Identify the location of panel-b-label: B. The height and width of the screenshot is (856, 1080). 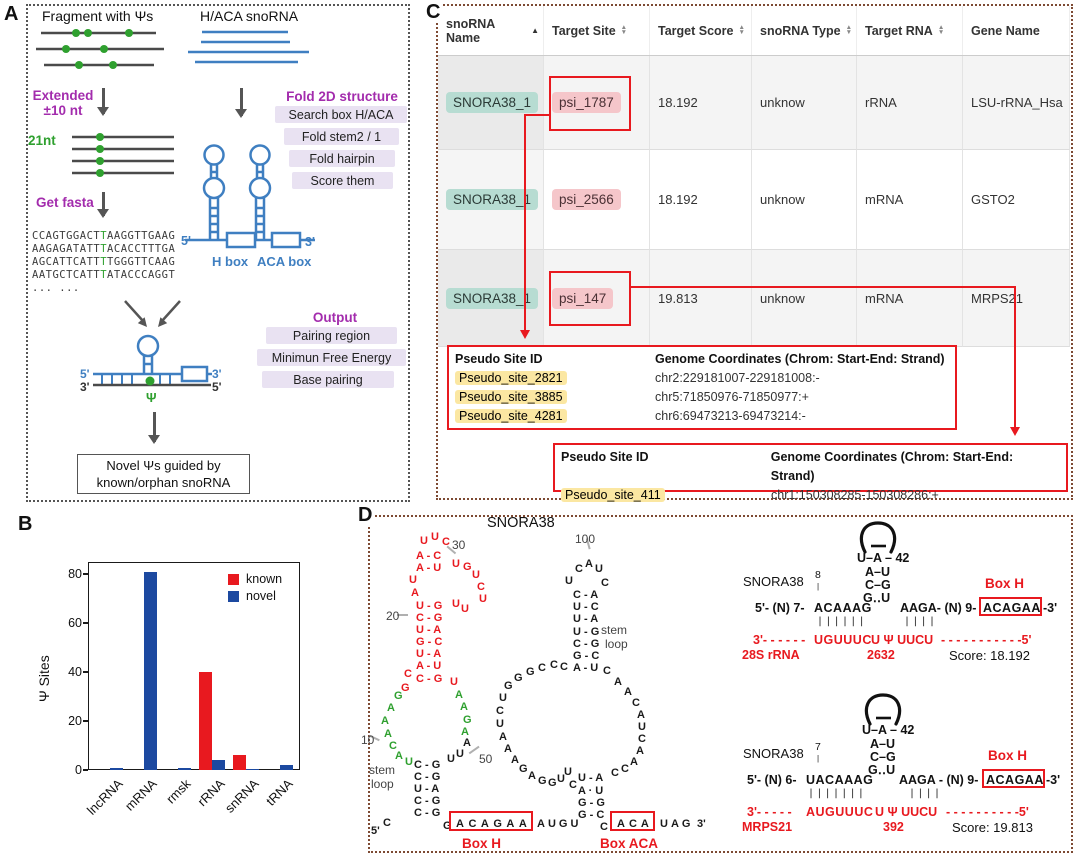
(25, 524).